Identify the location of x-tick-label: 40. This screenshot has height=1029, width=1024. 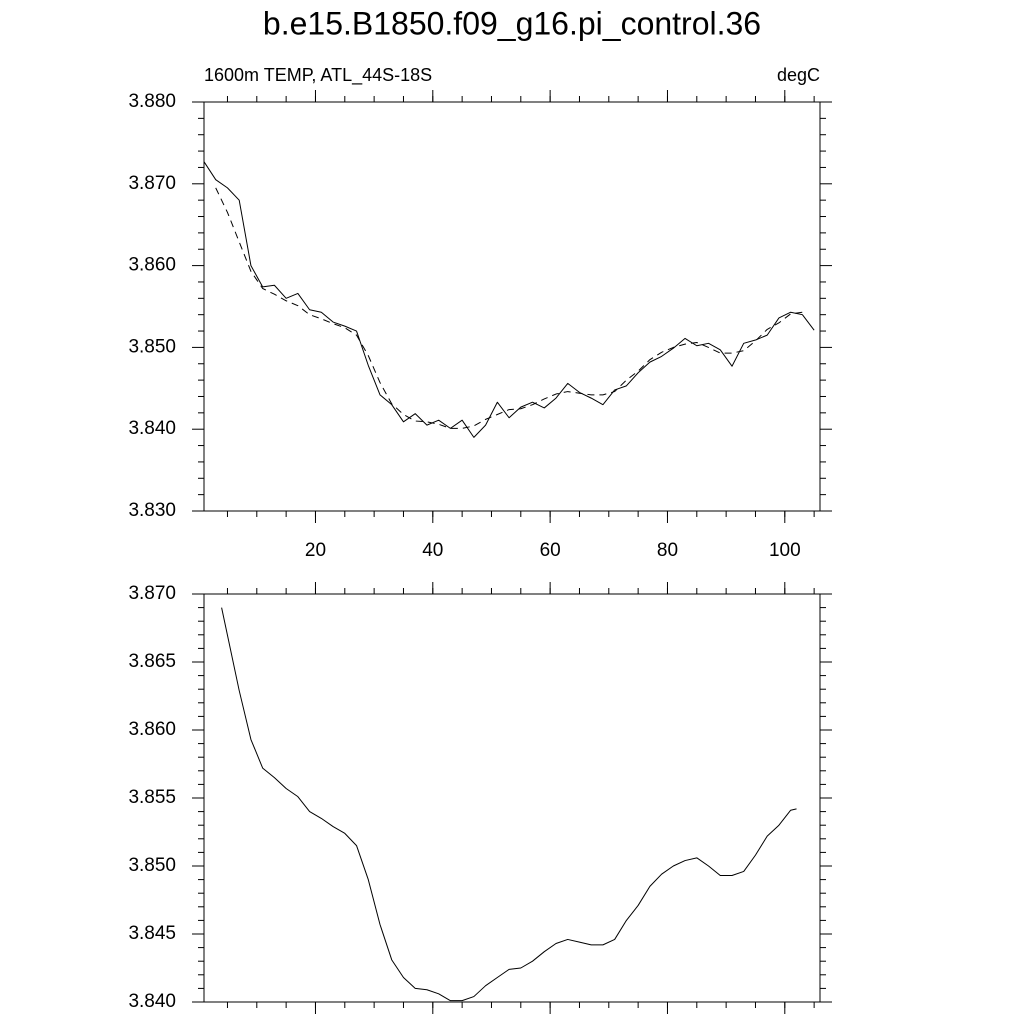
(432, 550).